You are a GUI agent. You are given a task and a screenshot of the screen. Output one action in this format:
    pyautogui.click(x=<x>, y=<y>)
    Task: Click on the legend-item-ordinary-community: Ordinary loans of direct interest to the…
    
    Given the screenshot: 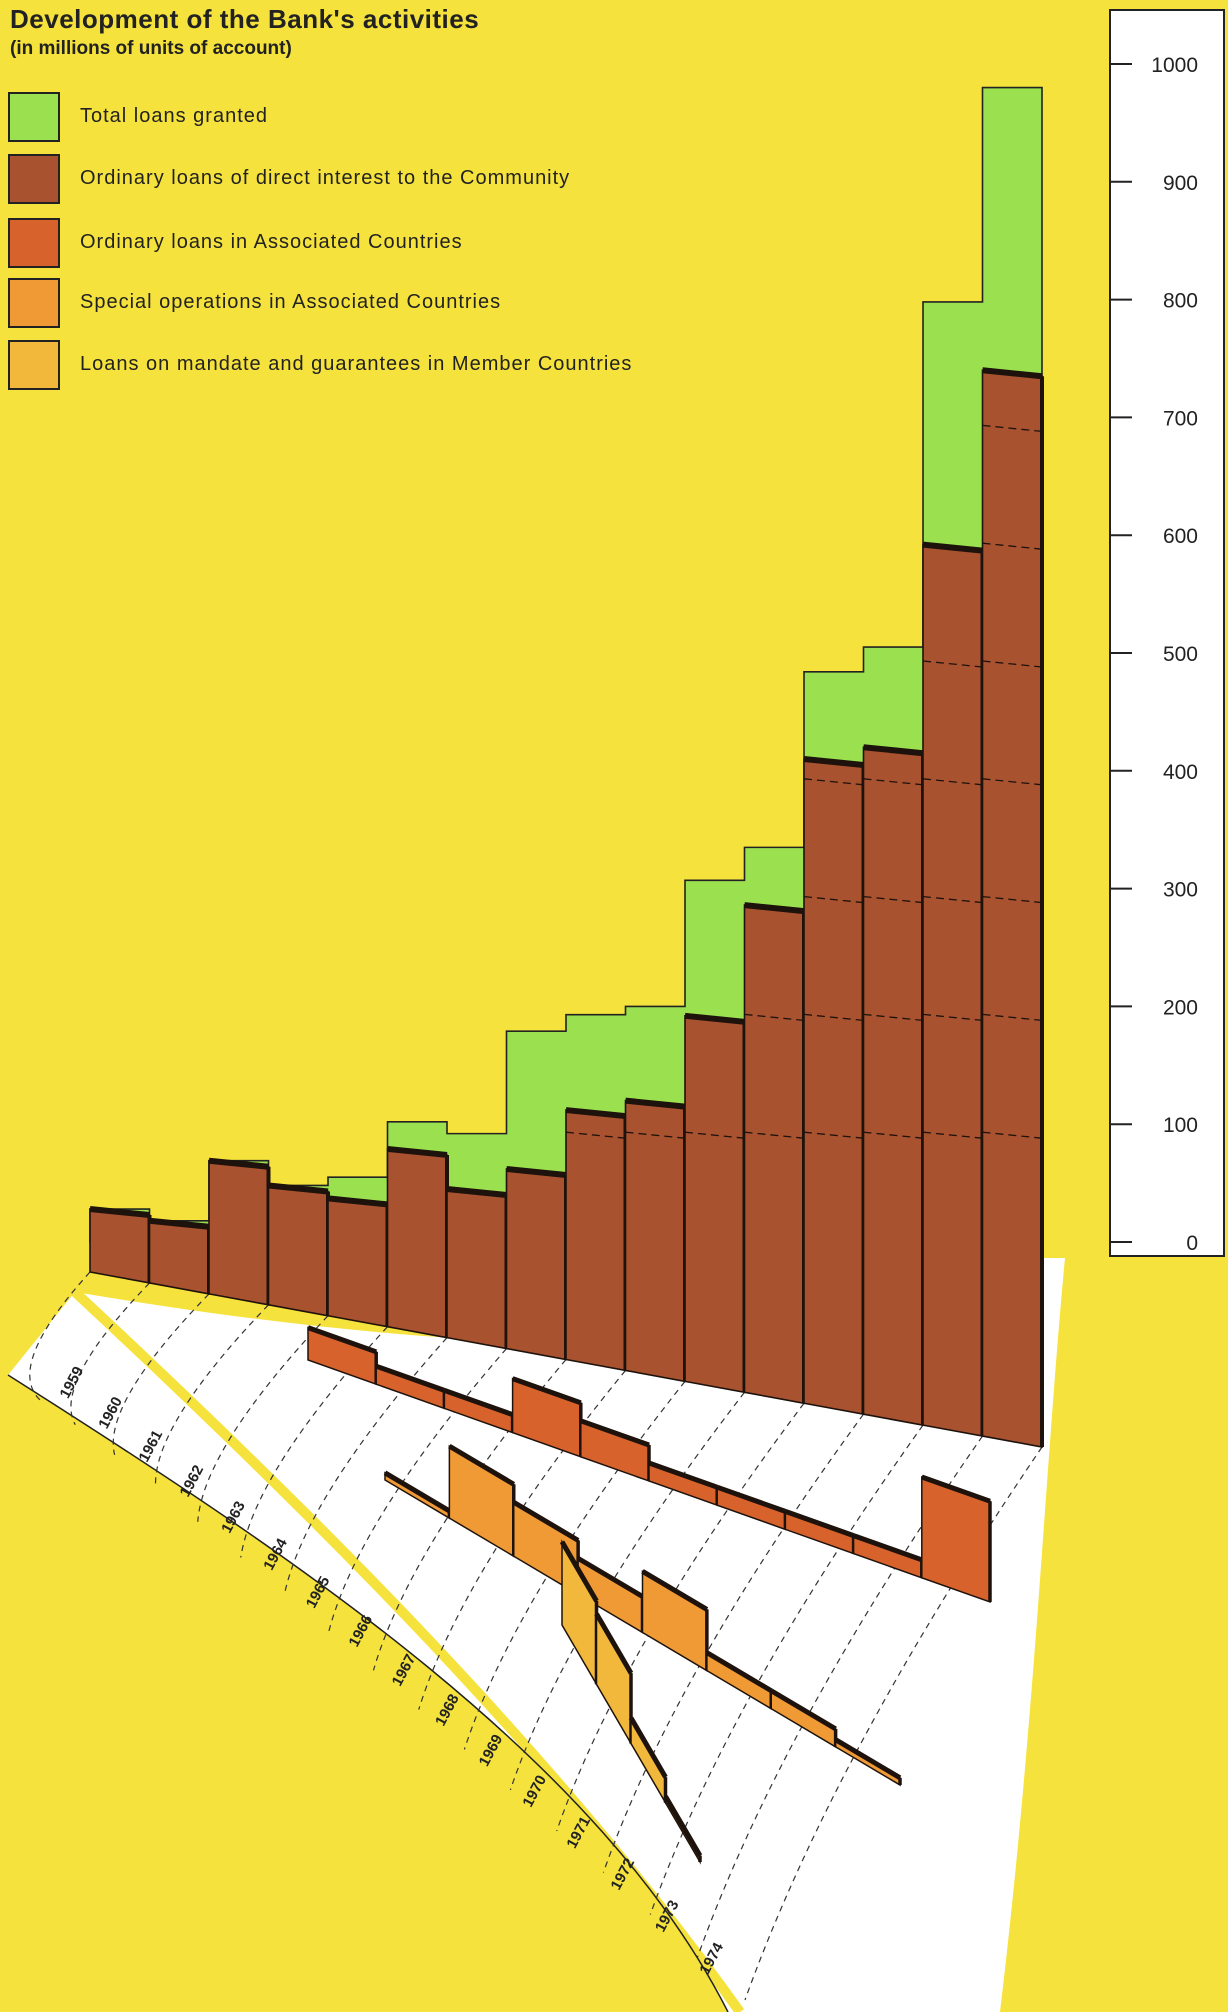 What is the action you would take?
    pyautogui.click(x=388, y=179)
    